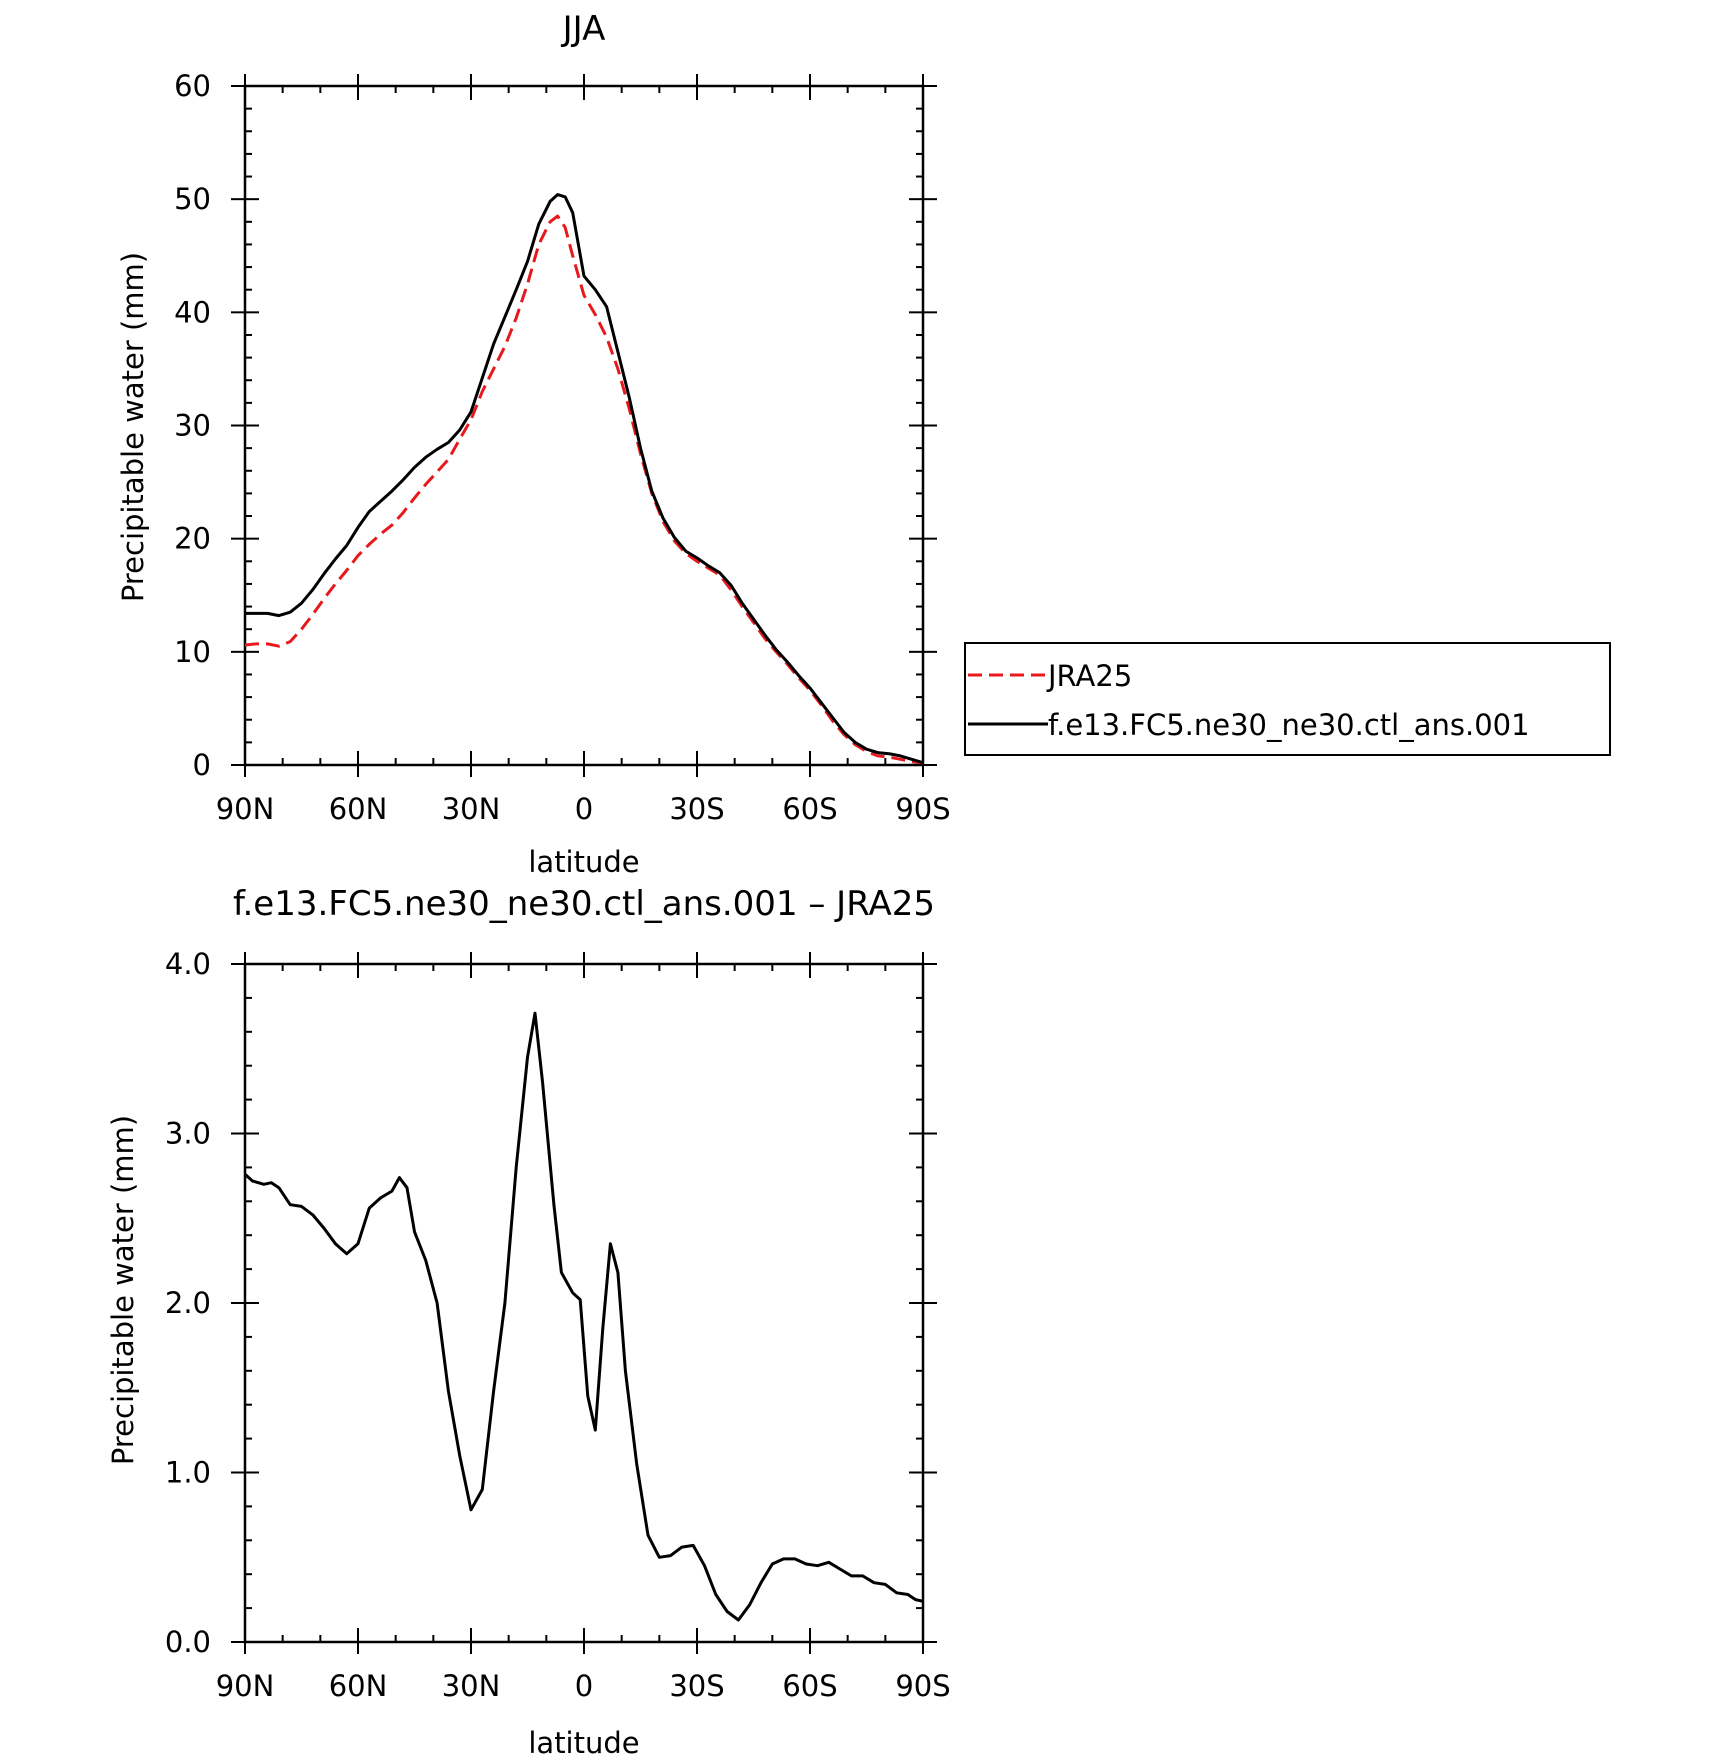 The image size is (1710, 1763). I want to click on bottom-series-diff-0-line, so click(584, 1316).